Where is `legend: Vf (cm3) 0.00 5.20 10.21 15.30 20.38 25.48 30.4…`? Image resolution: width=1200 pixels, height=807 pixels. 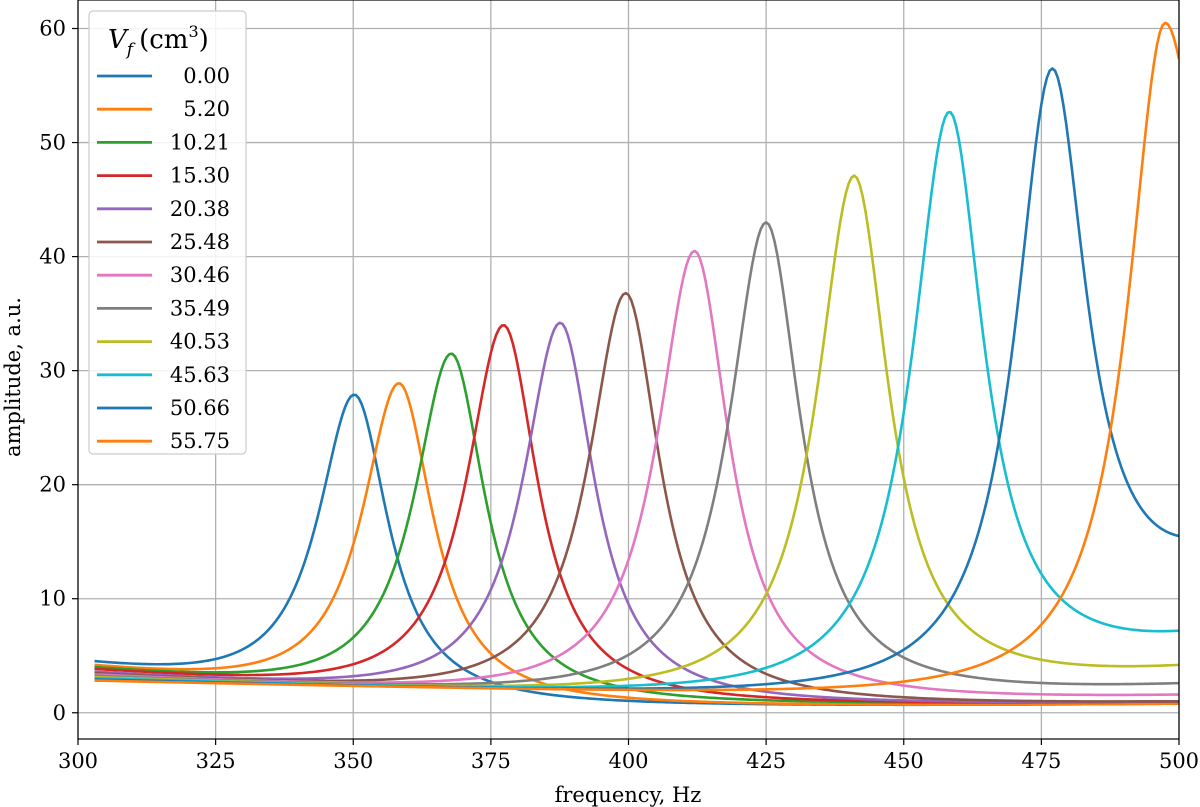 legend: Vf (cm3) 0.00 5.20 10.21 15.30 20.38 25.48 30.4… is located at coordinates (167, 232).